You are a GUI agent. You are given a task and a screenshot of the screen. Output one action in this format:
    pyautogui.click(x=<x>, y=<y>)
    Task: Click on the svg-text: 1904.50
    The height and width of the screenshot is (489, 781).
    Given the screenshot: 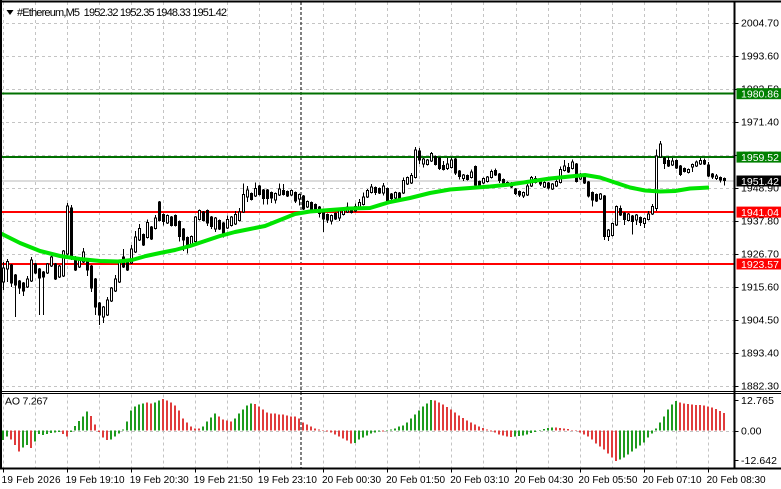 What is the action you would take?
    pyautogui.click(x=760, y=321)
    